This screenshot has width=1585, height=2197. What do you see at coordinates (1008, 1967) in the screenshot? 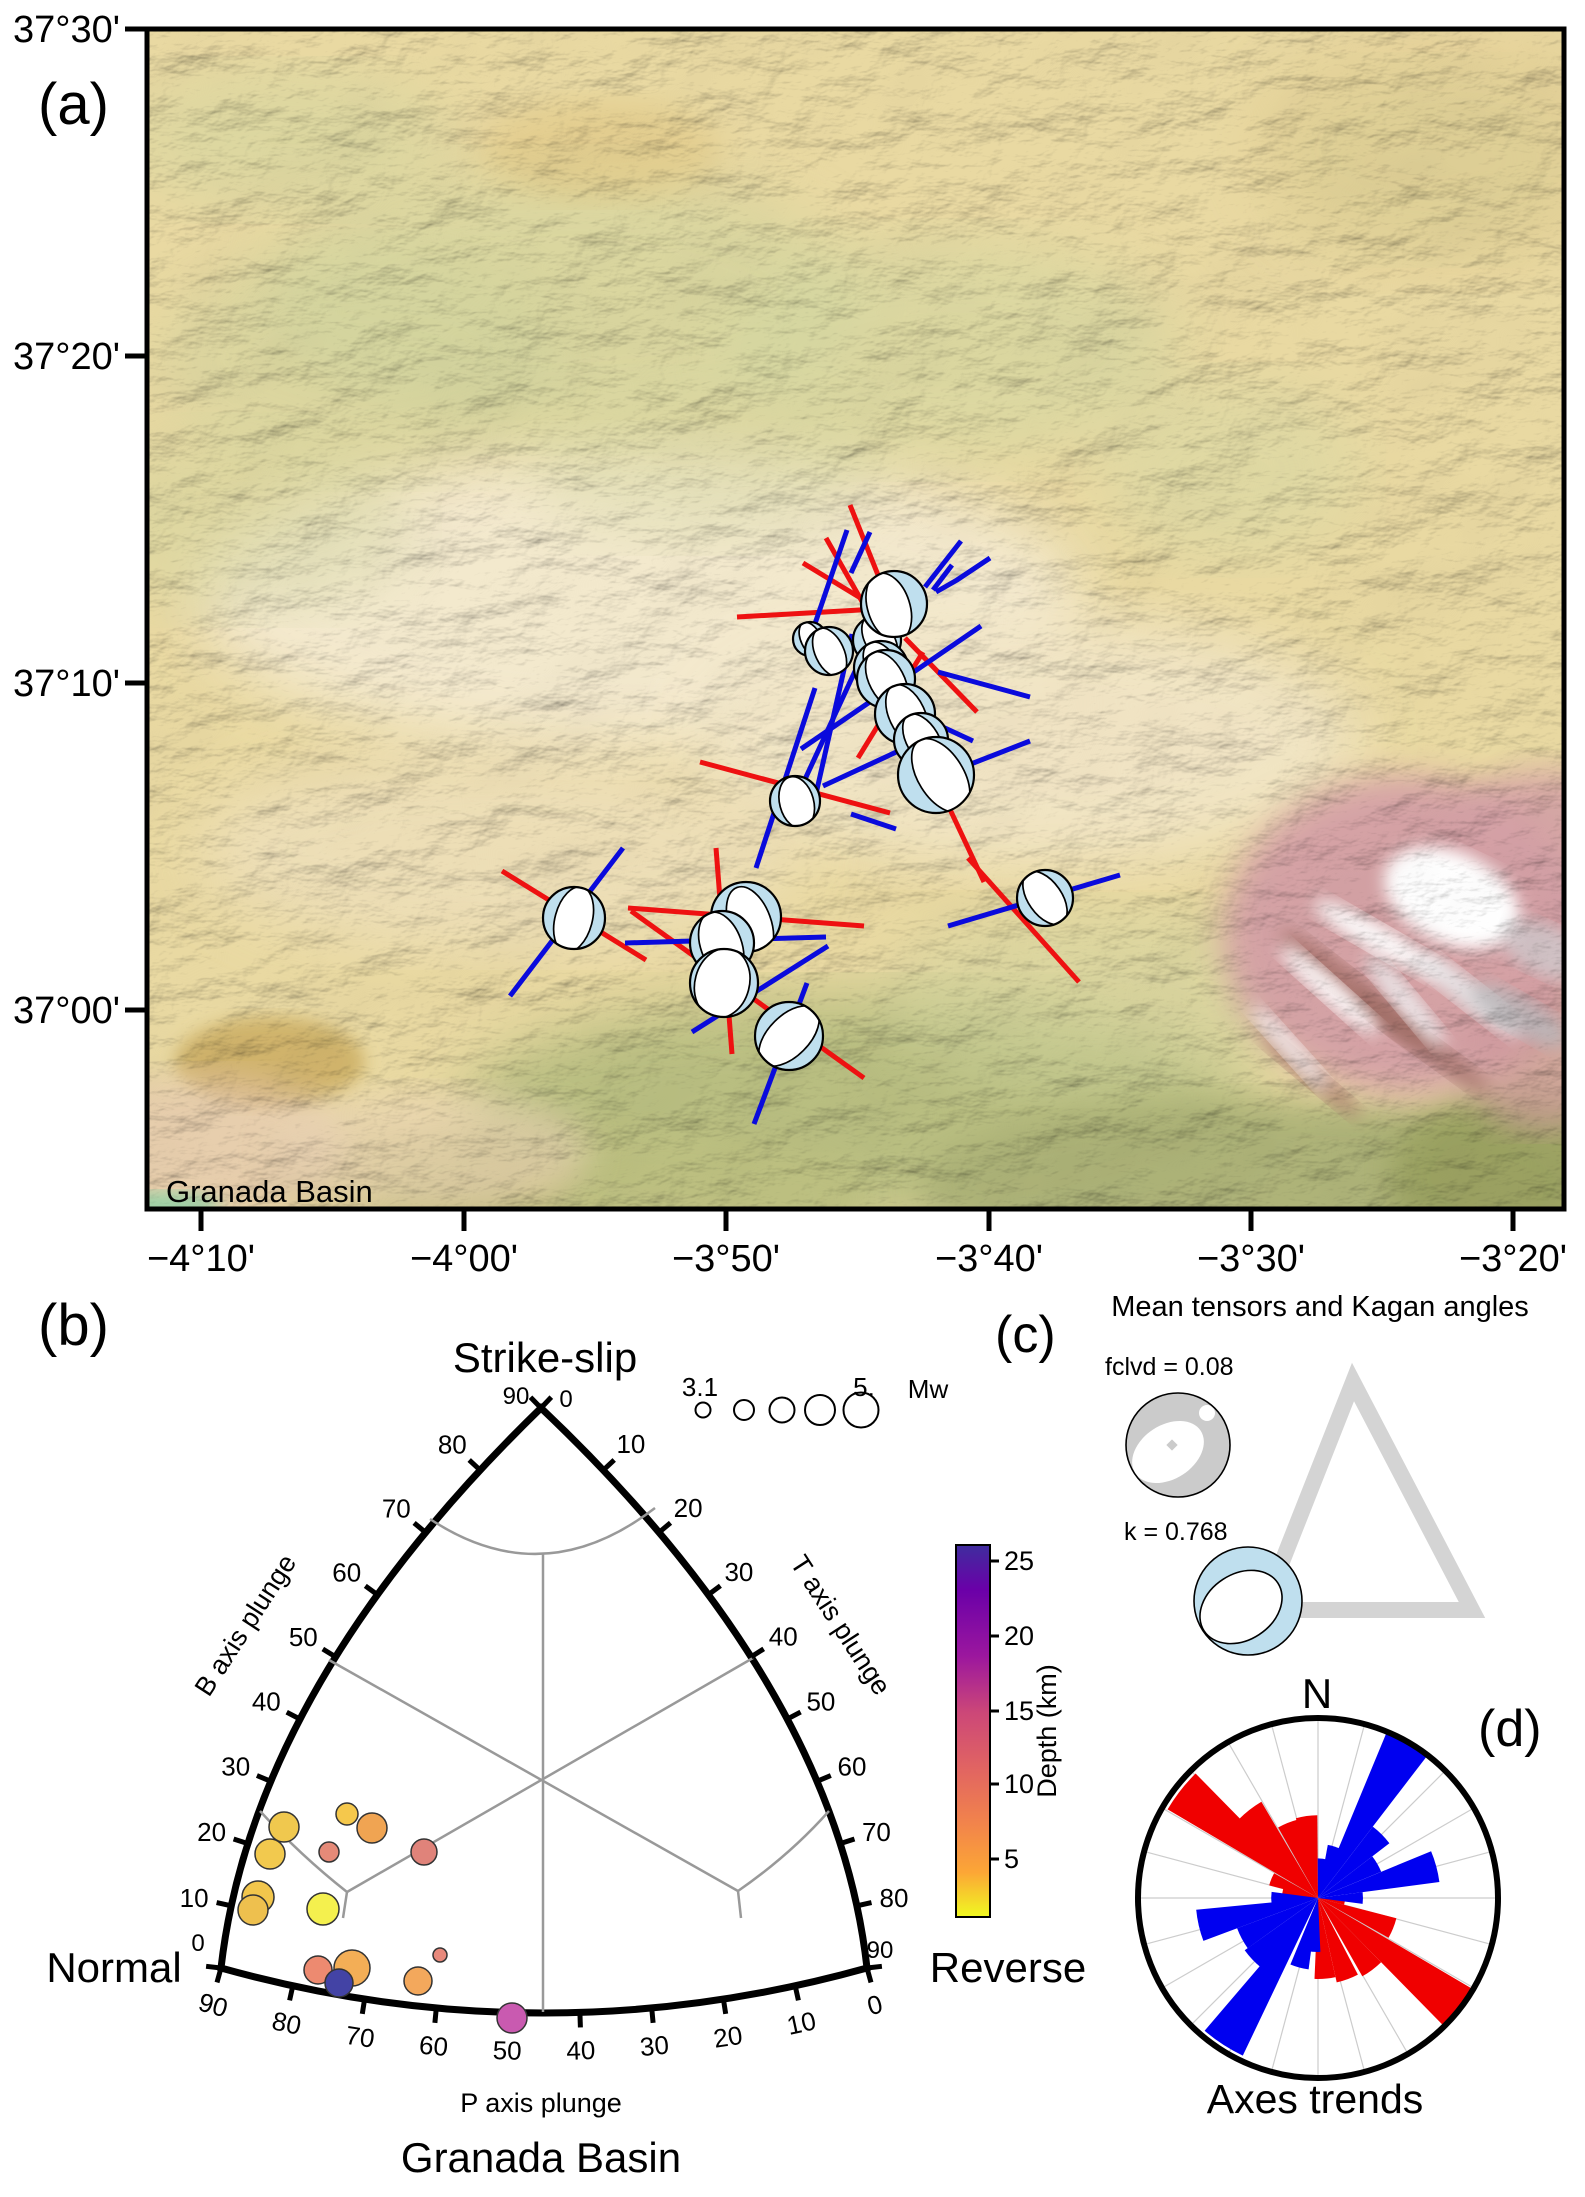
I see `svg-text: Reverse` at bounding box center [1008, 1967].